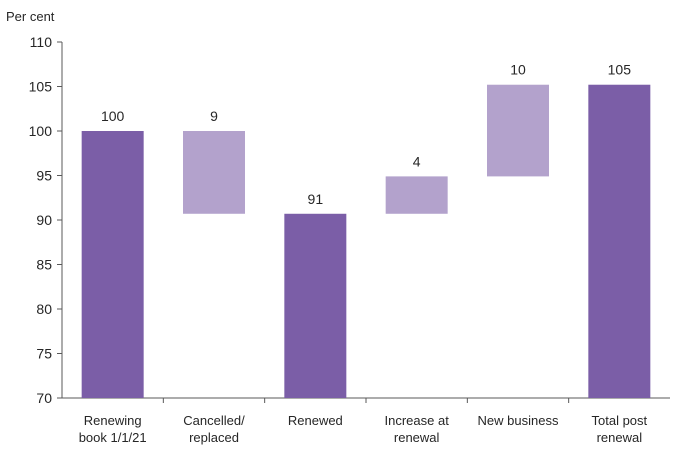 The width and height of the screenshot is (685, 460). I want to click on data-label-4: 4, so click(417, 161).